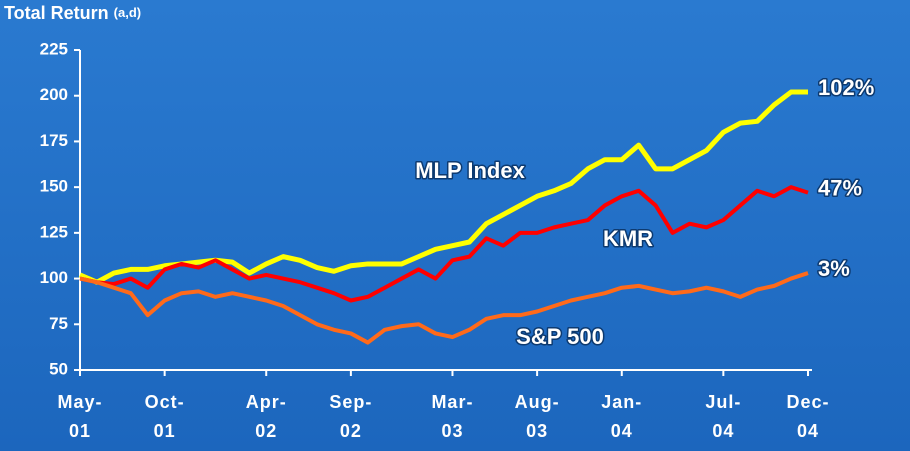  I want to click on title-main: Total Return, so click(56, 13).